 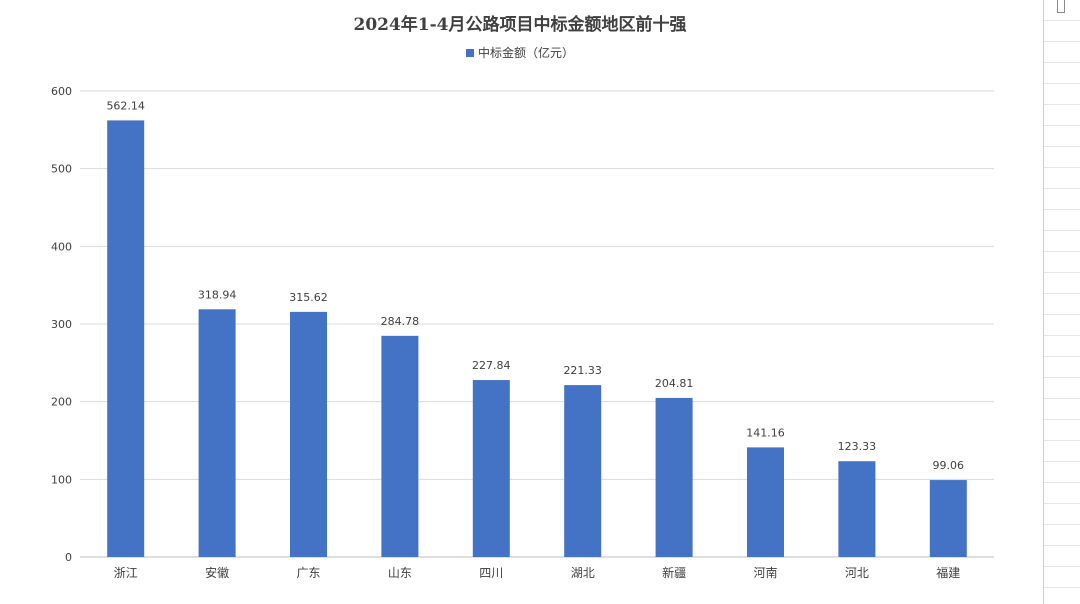 I want to click on x-tick-label: 新疆, so click(x=674, y=572).